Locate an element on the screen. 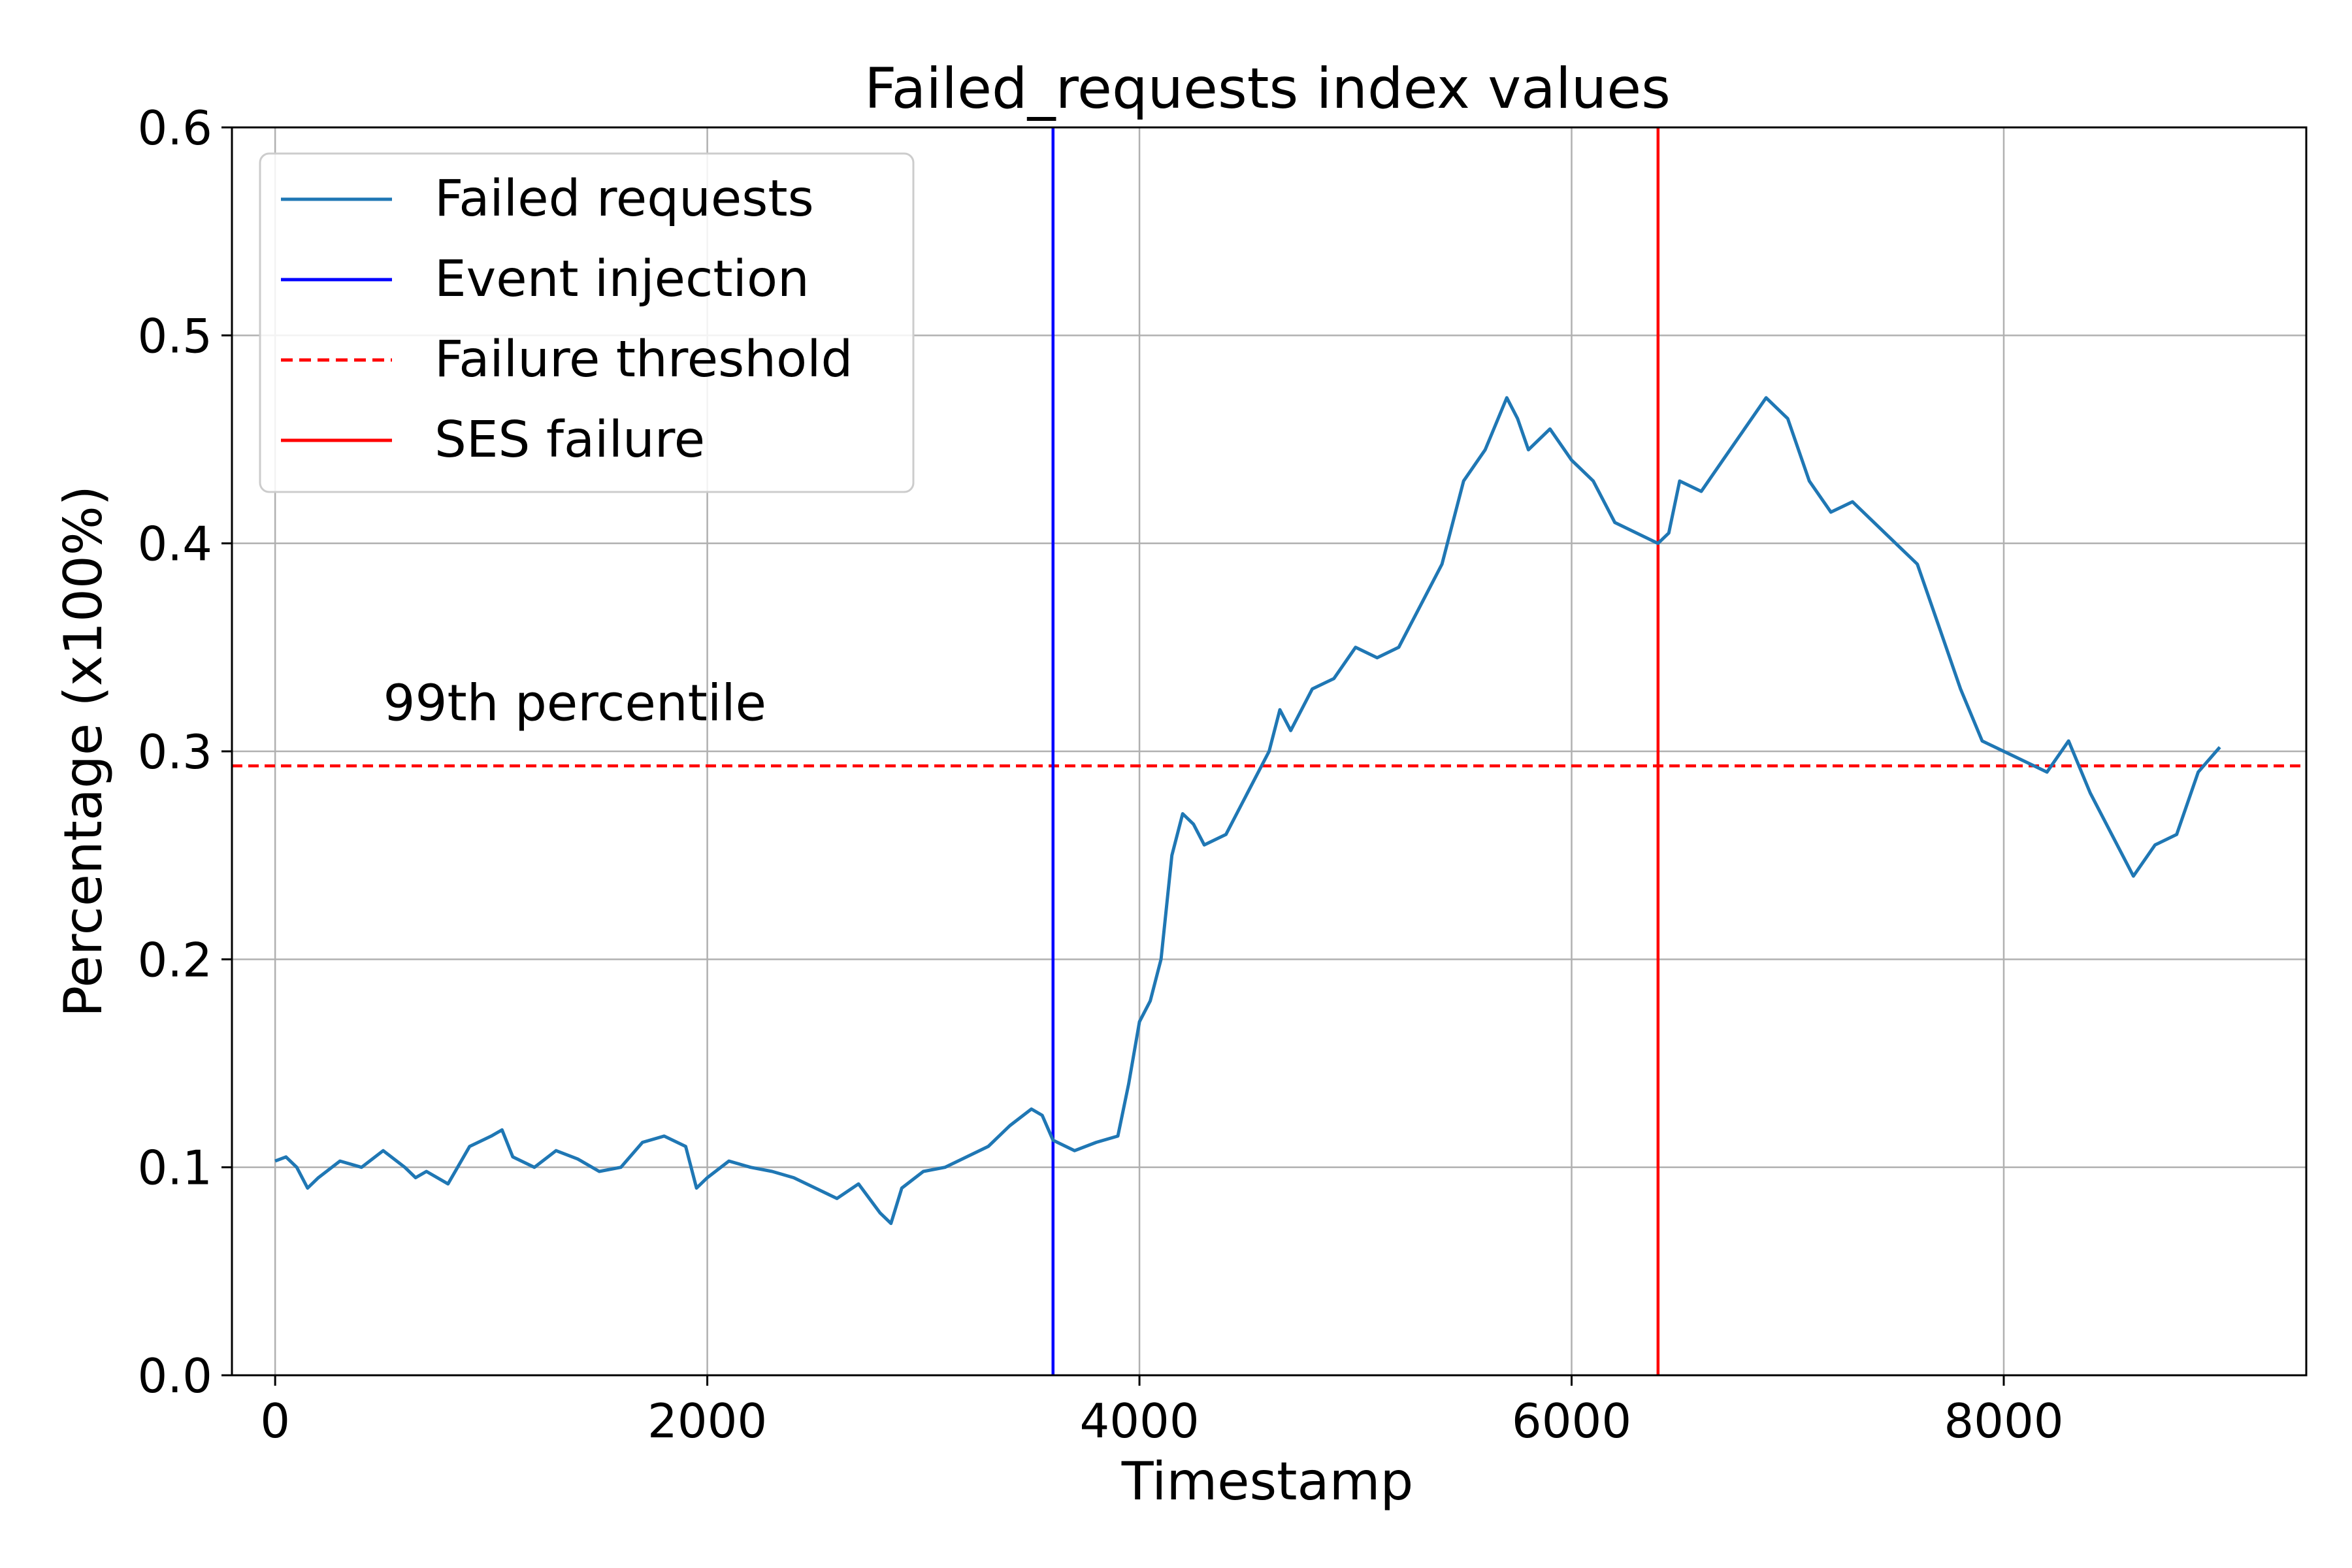 This screenshot has height=1568, width=2352. y-tick-label: 0.5 is located at coordinates (174, 335).